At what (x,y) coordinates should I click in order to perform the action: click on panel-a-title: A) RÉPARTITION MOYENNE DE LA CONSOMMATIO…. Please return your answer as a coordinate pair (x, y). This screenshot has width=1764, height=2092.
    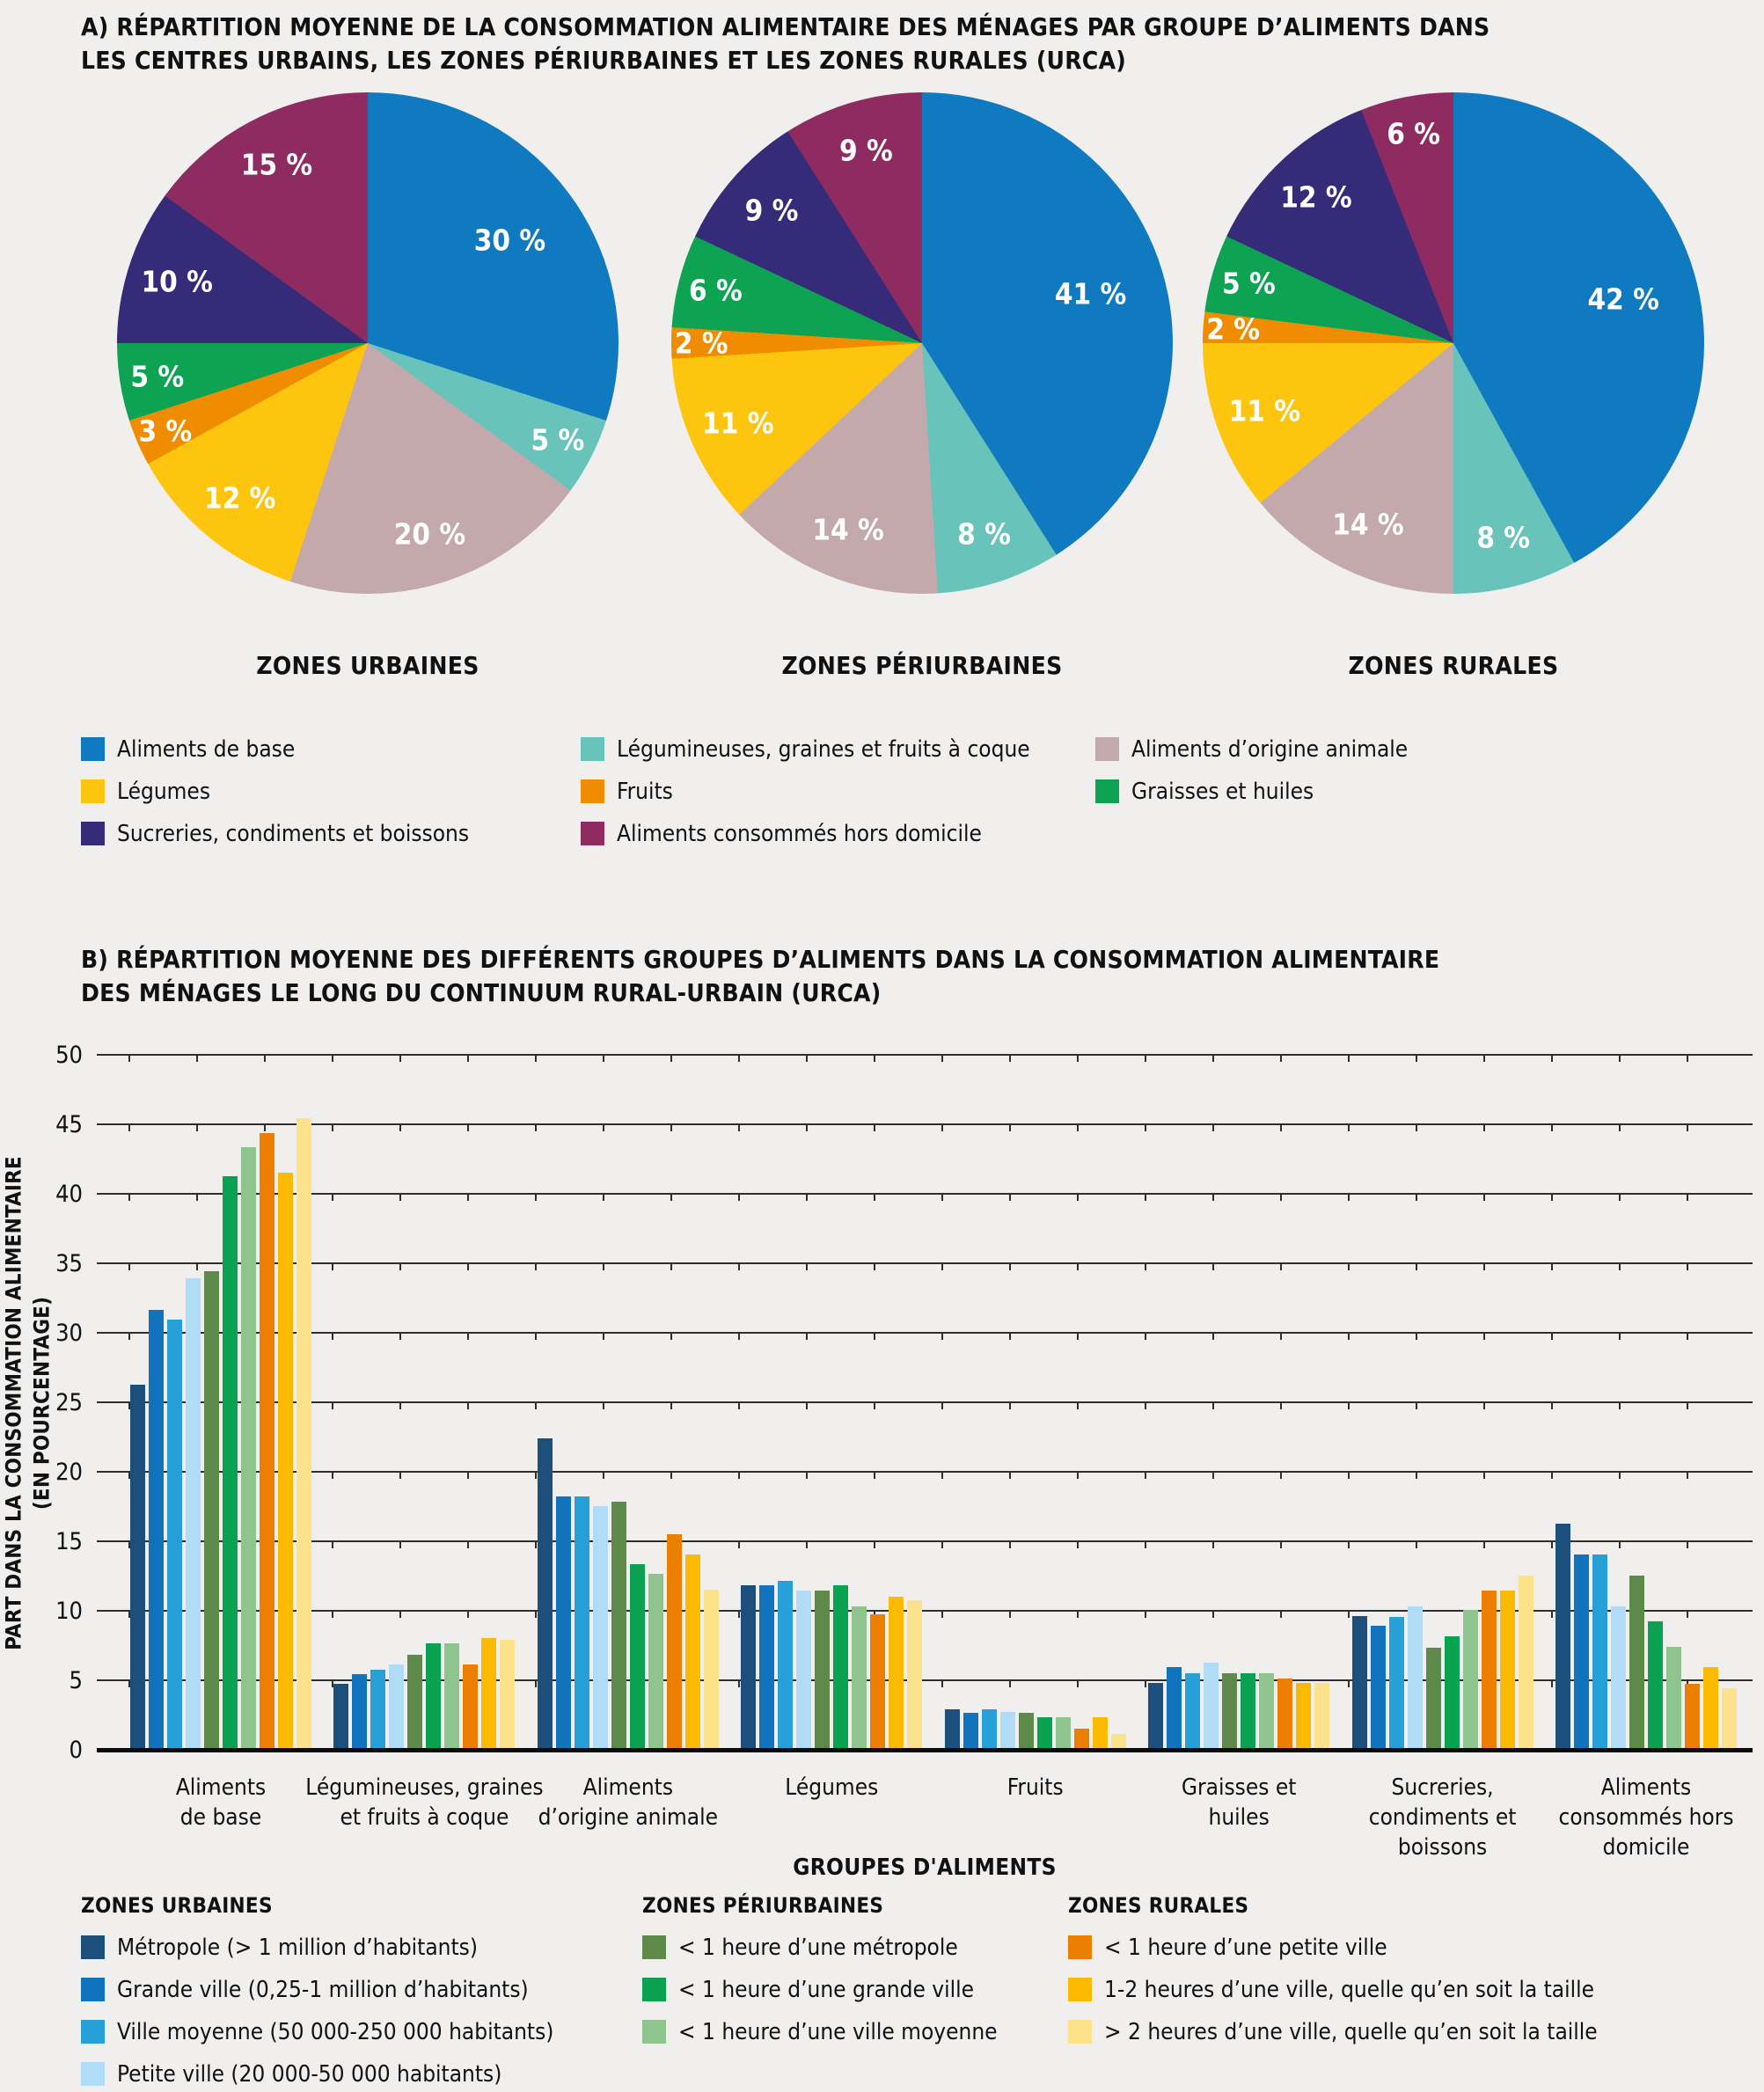
    Looking at the image, I should click on (785, 43).